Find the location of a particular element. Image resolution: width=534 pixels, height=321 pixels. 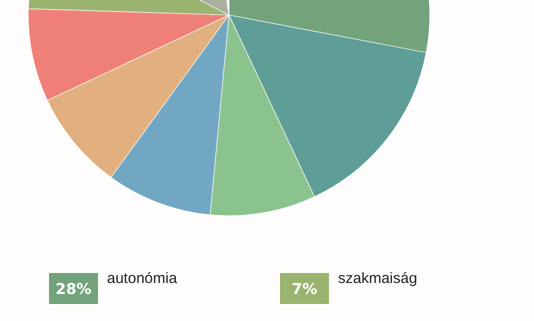

data-label: 28% is located at coordinates (73, 288).